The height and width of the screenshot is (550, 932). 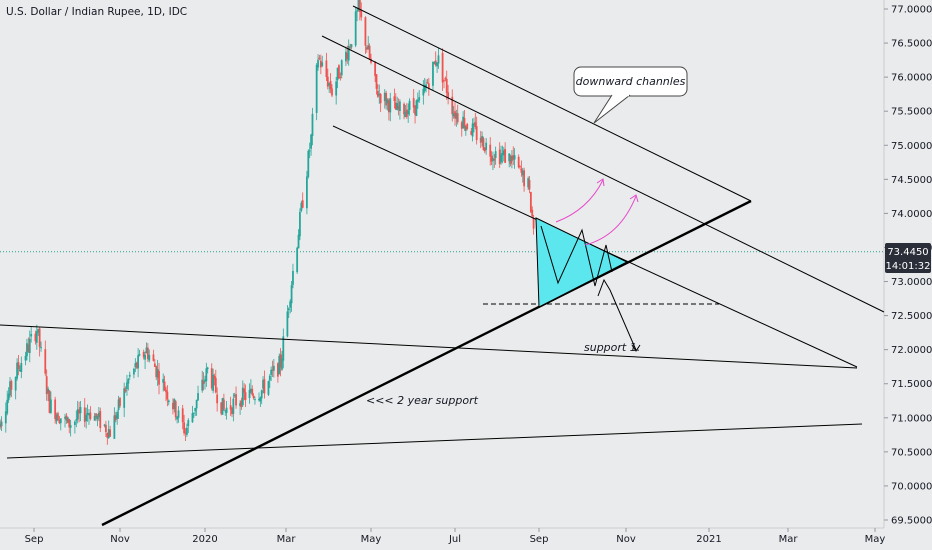 What do you see at coordinates (434, 441) in the screenshot?
I see `long-range-lower-line` at bounding box center [434, 441].